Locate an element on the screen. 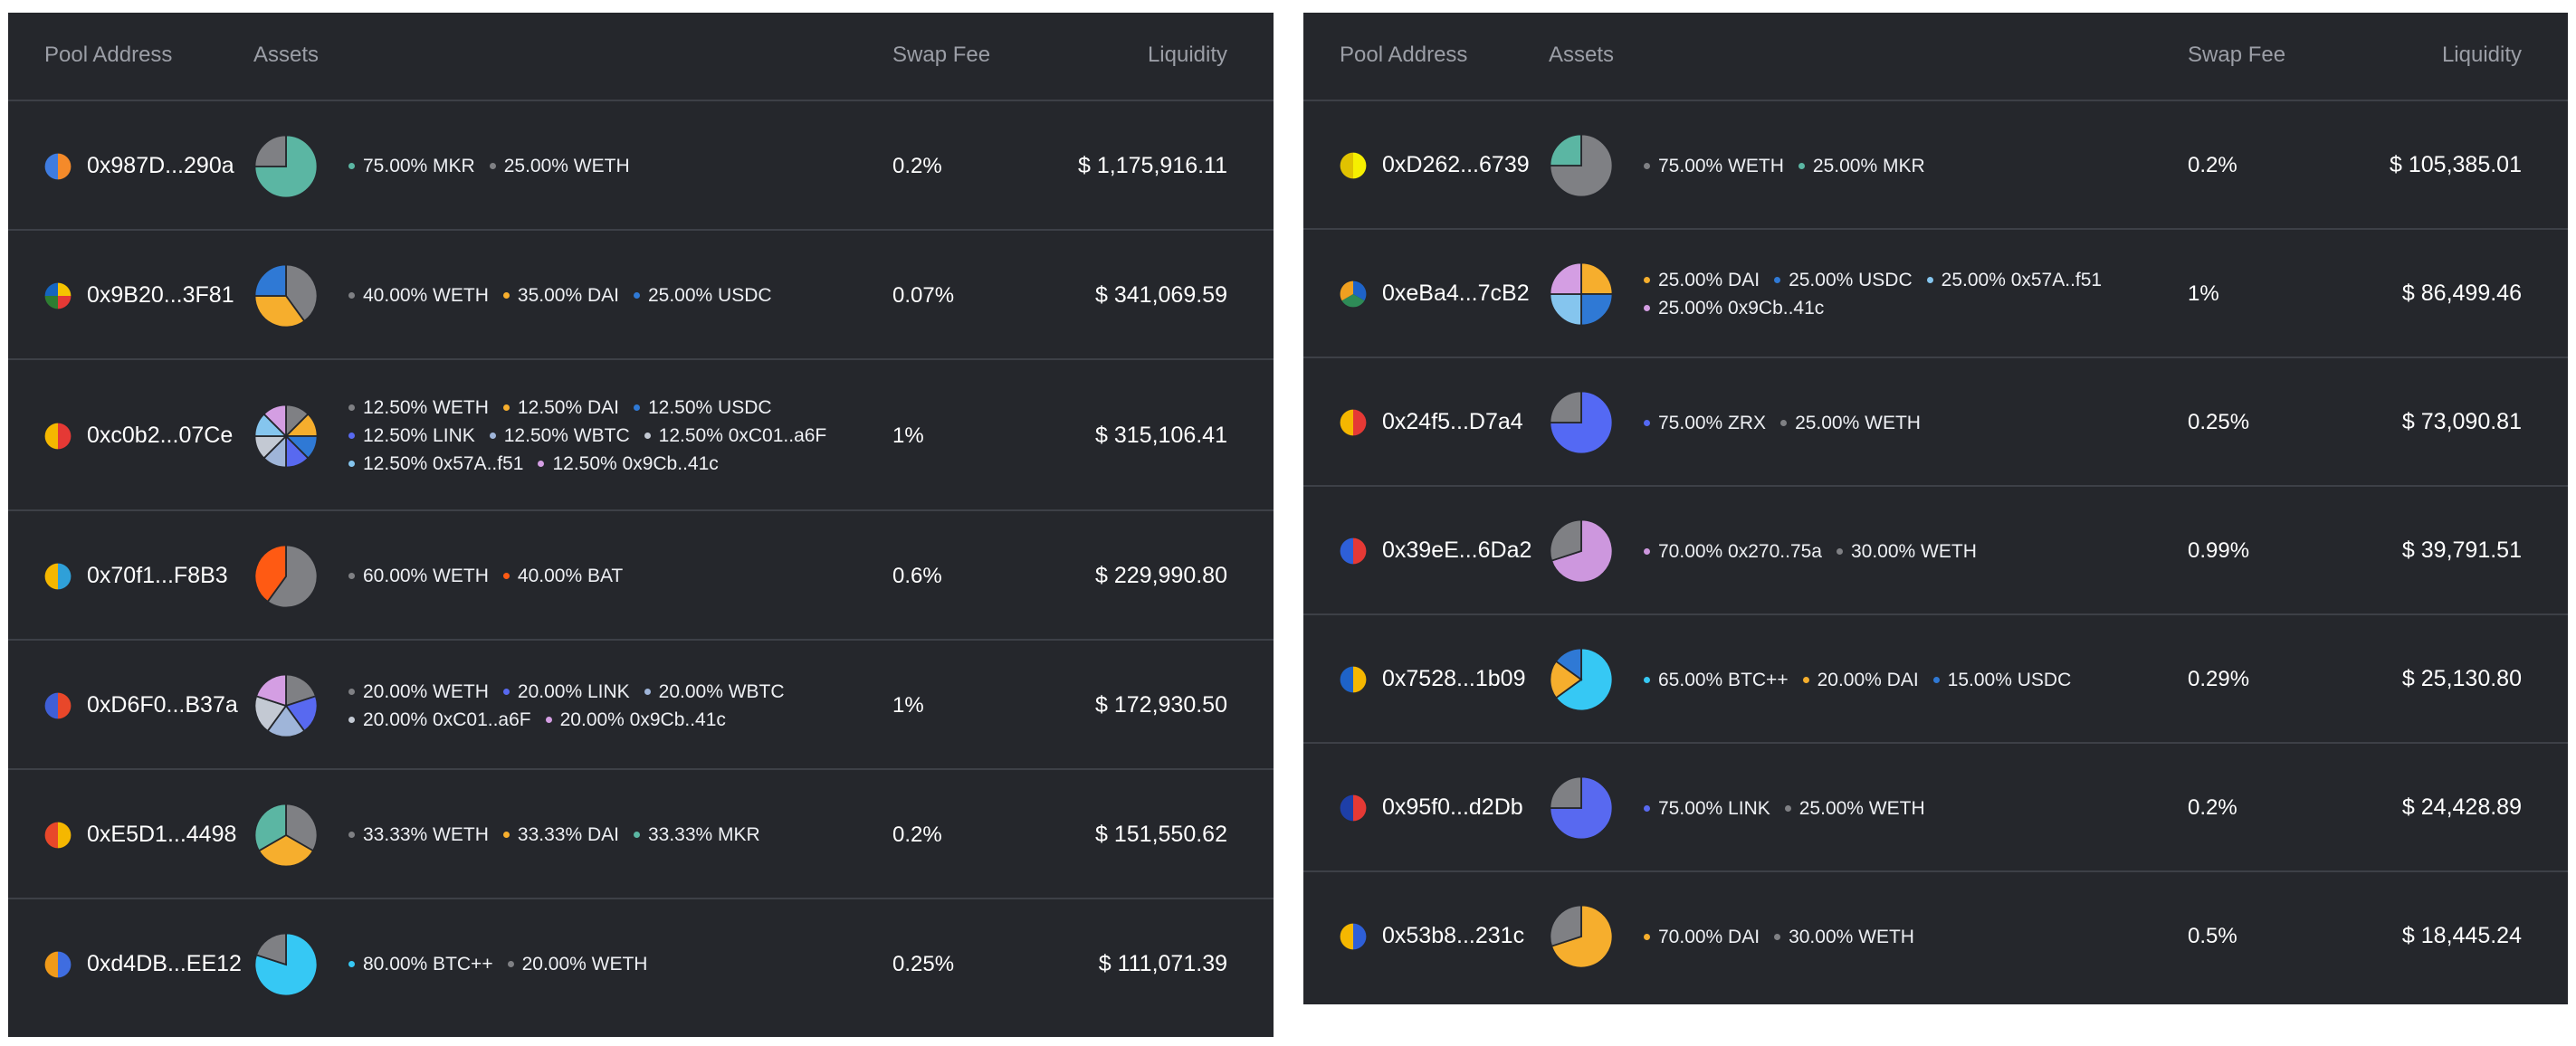 Image resolution: width=2576 pixels, height=1046 pixels. asset-item: 33.33% MKR is located at coordinates (696, 835).